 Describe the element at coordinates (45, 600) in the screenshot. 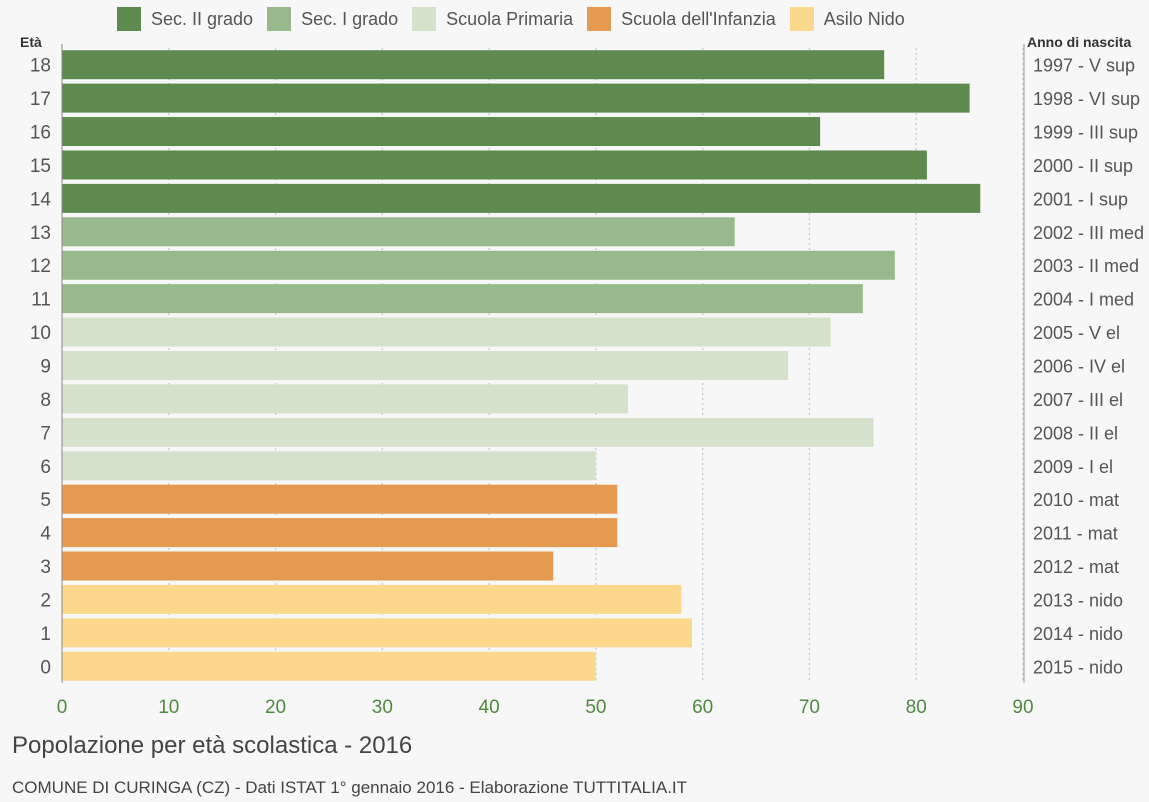

I see `y-tick-label: 2` at that location.